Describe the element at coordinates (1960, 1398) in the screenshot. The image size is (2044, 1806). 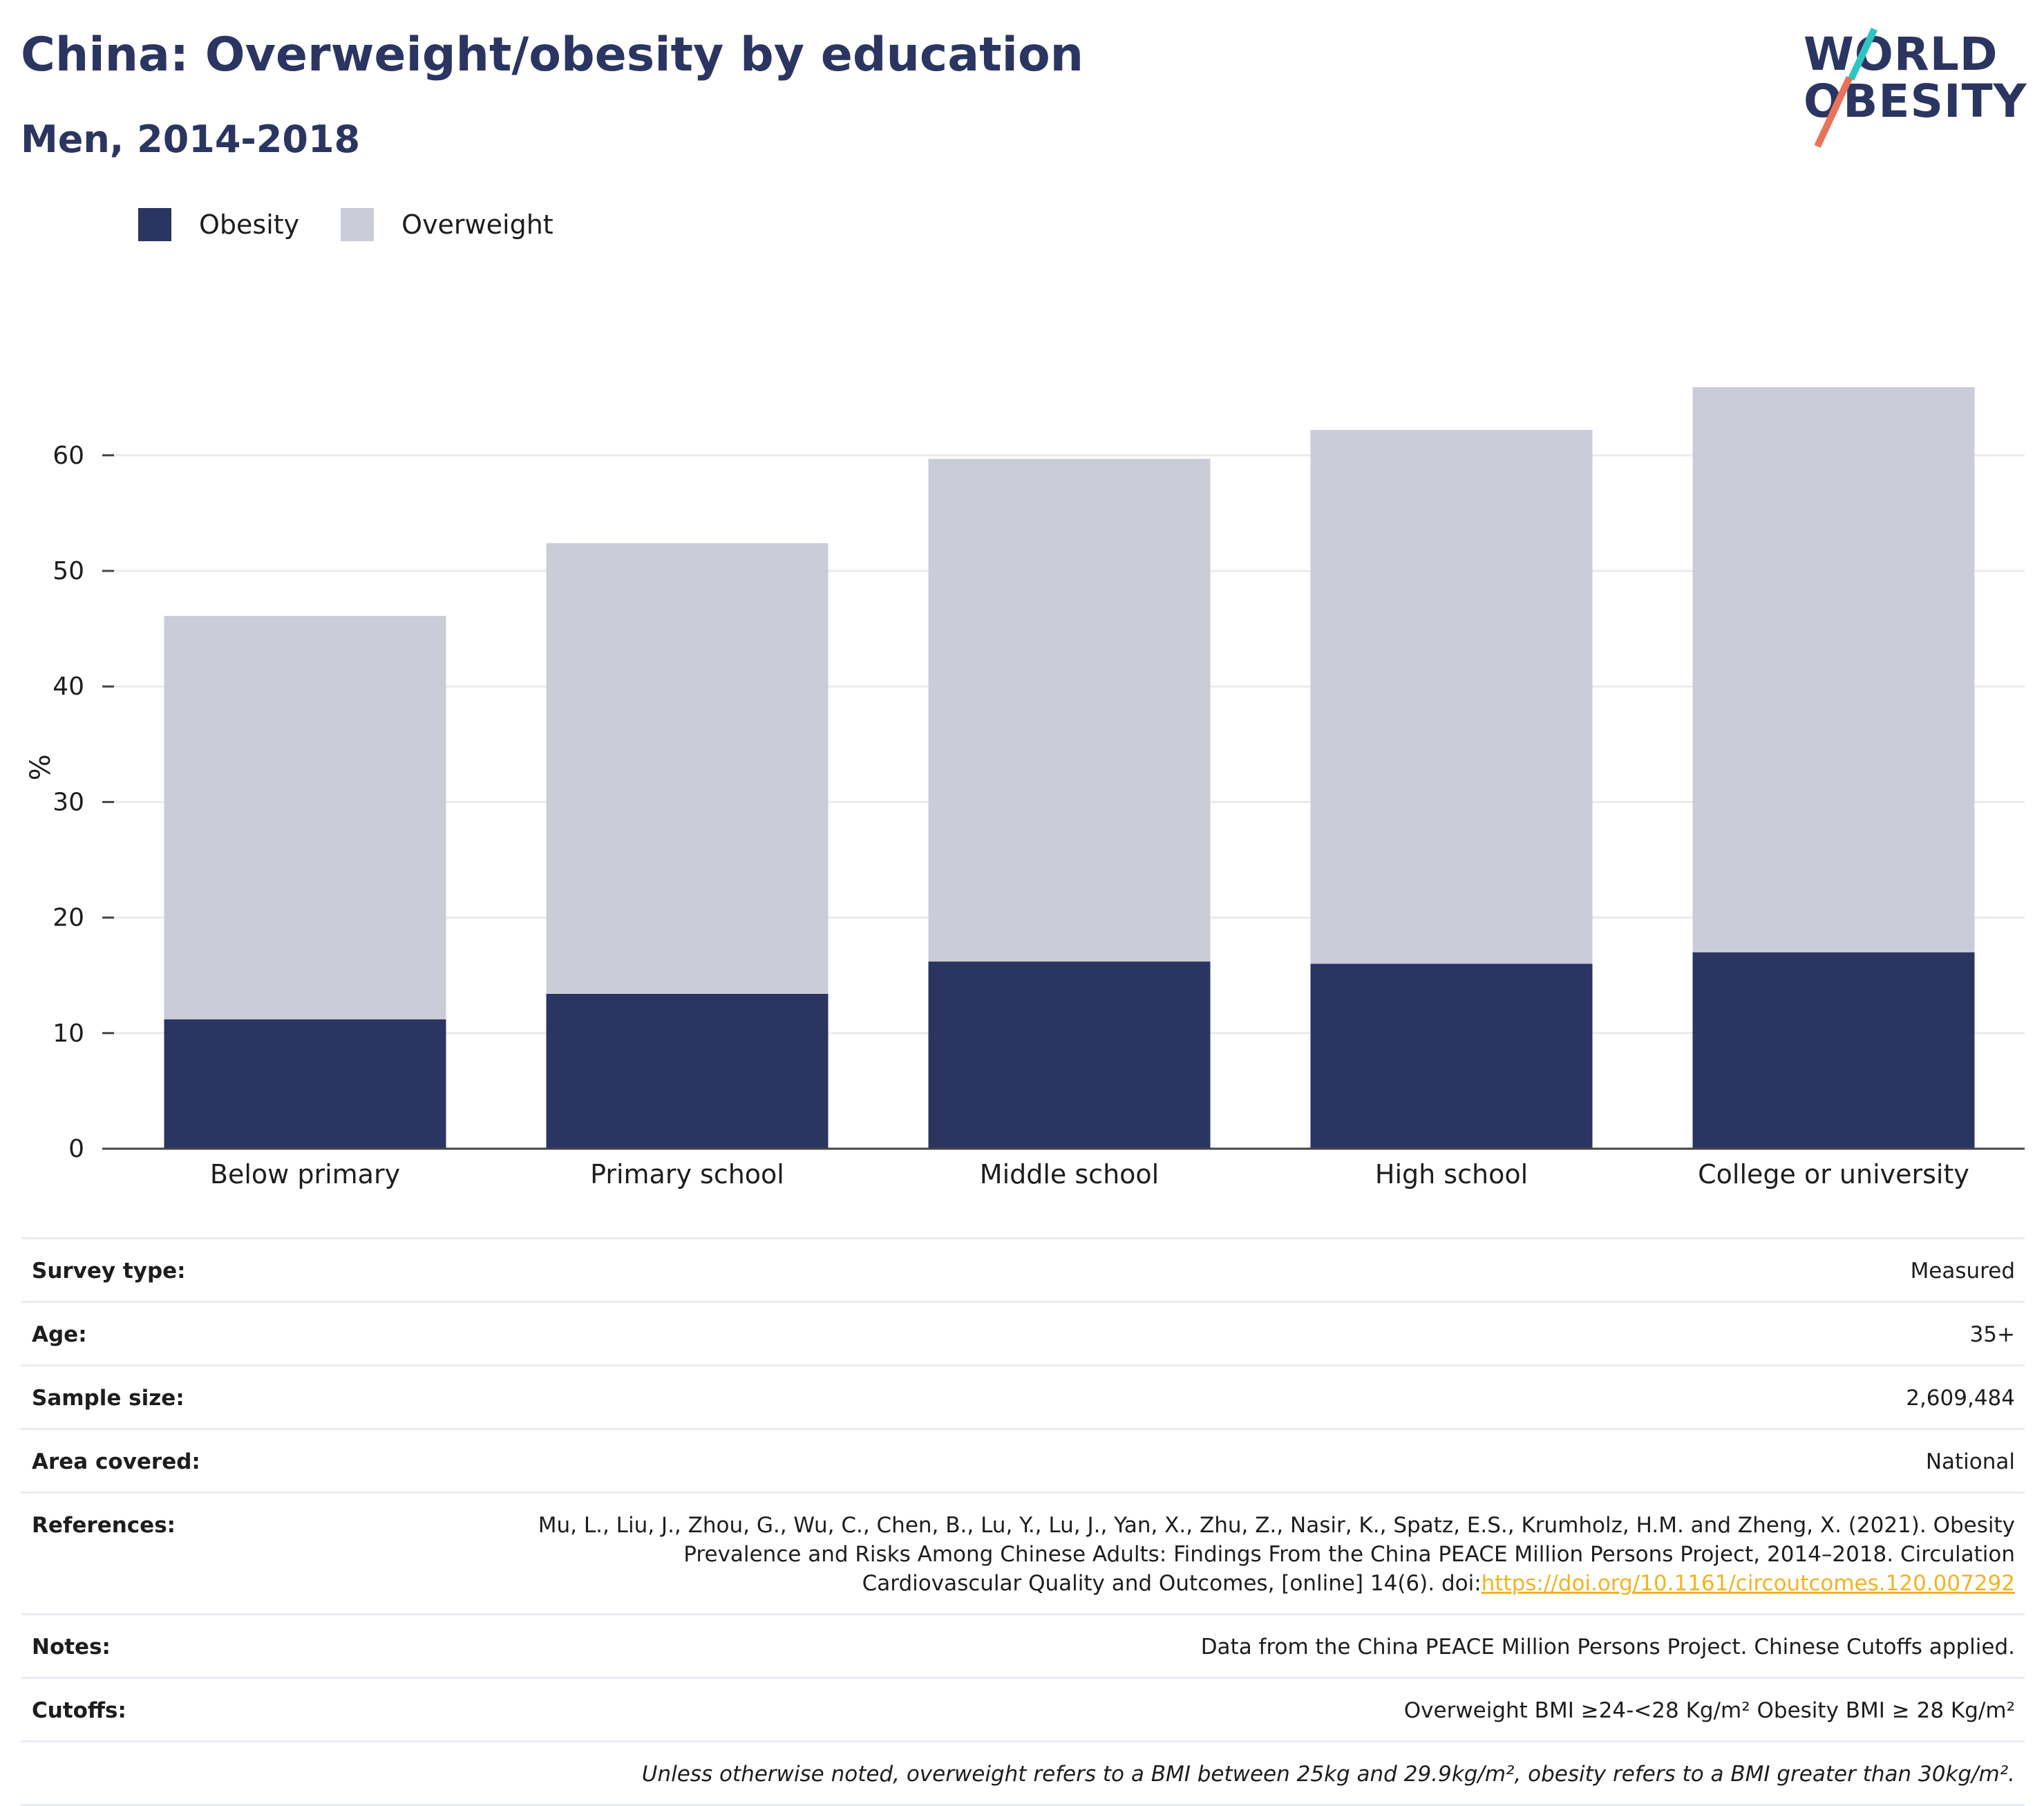
I see `info-value: 2,609,484` at that location.